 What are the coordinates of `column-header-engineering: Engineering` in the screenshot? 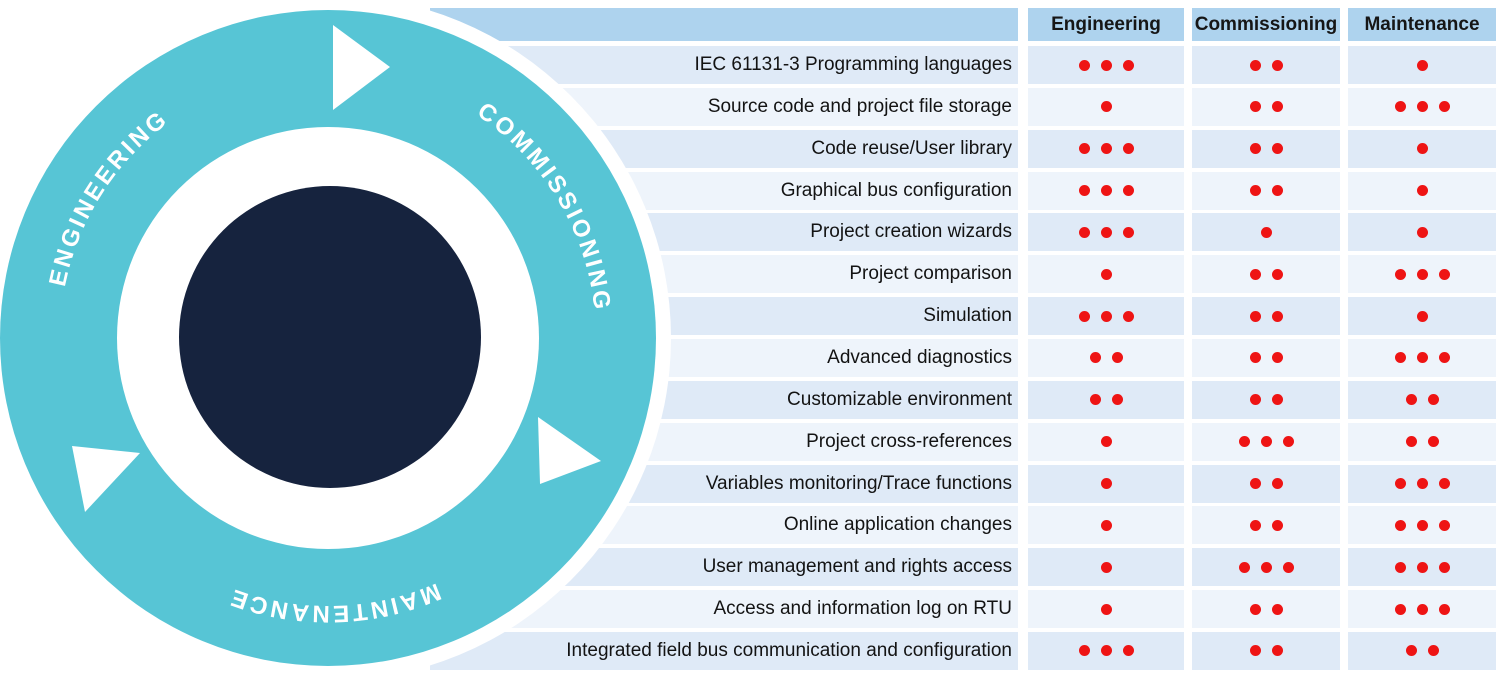 It's located at (1106, 24).